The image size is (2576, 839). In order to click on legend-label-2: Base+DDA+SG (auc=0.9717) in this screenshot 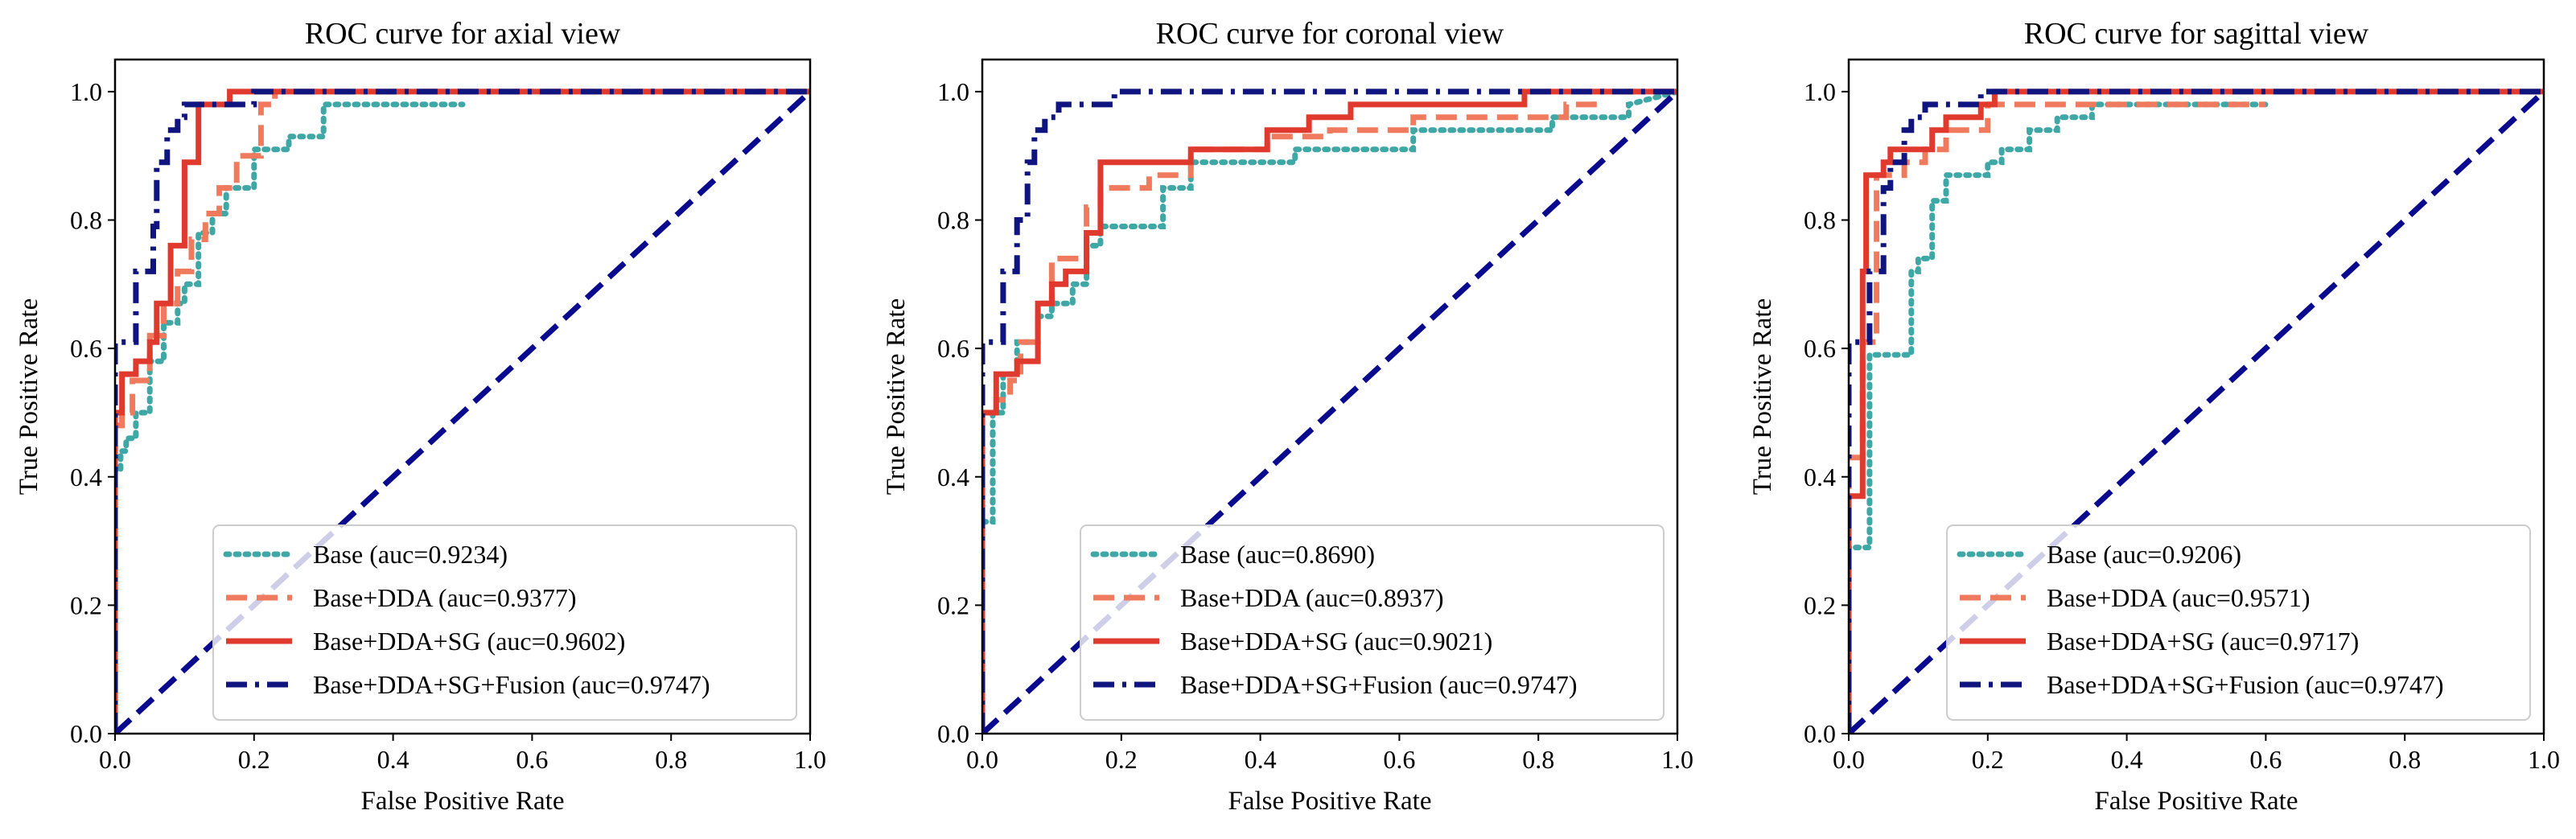, I will do `click(2203, 642)`.